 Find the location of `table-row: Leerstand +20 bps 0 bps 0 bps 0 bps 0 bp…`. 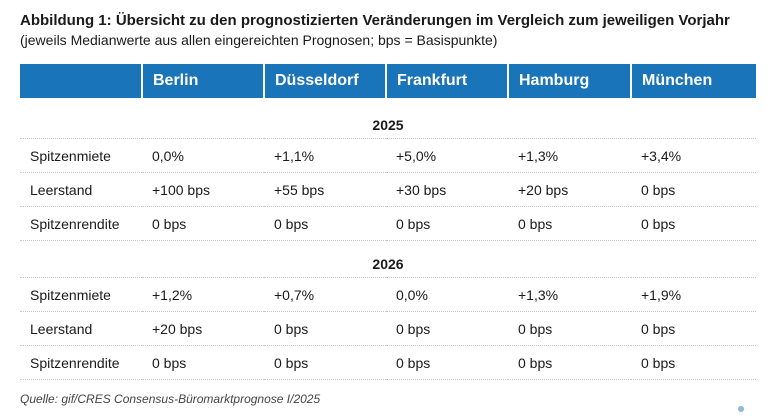

table-row: Leerstand +20 bps 0 bps 0 bps 0 bps 0 bp… is located at coordinates (388, 328).